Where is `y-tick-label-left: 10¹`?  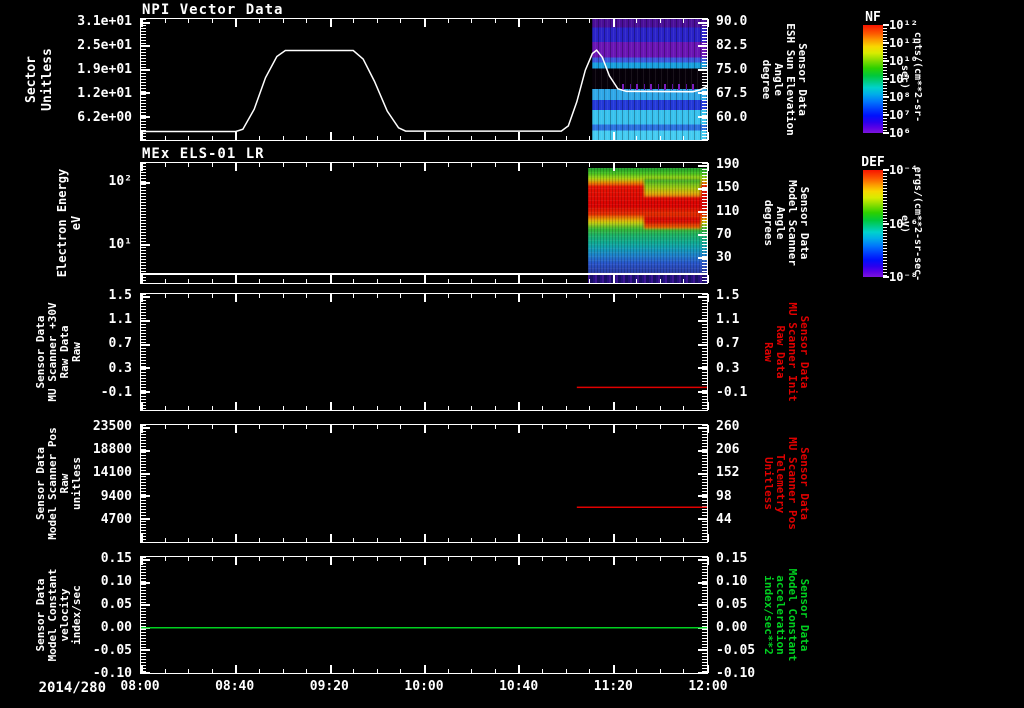 y-tick-label-left: 10¹ is located at coordinates (120, 244).